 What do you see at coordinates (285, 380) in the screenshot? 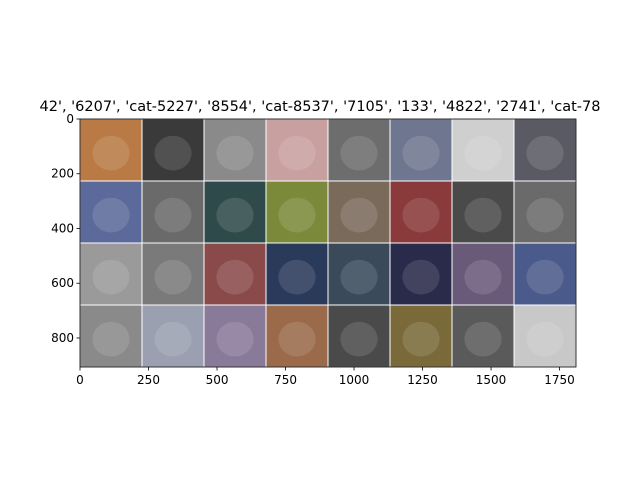
I see `x-tick-label: 750` at bounding box center [285, 380].